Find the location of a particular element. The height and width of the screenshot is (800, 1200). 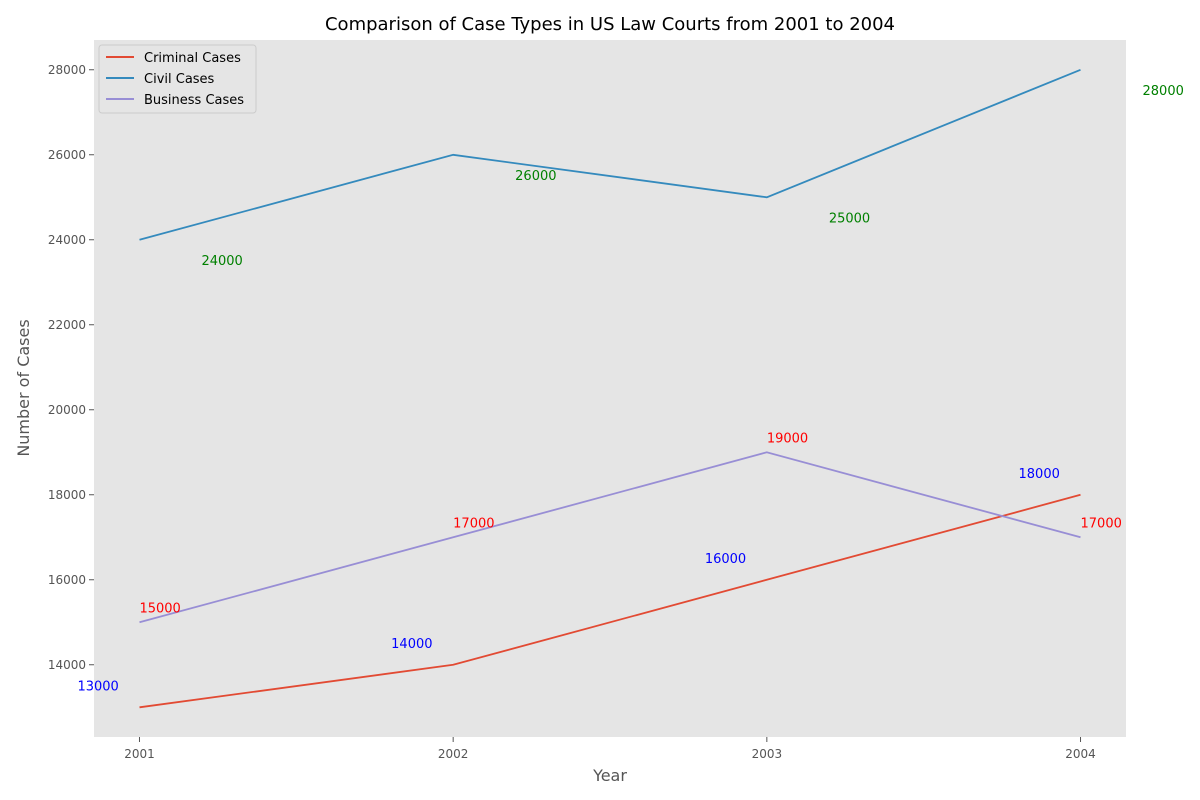

y-tick-label: 18000 is located at coordinates (67, 495).